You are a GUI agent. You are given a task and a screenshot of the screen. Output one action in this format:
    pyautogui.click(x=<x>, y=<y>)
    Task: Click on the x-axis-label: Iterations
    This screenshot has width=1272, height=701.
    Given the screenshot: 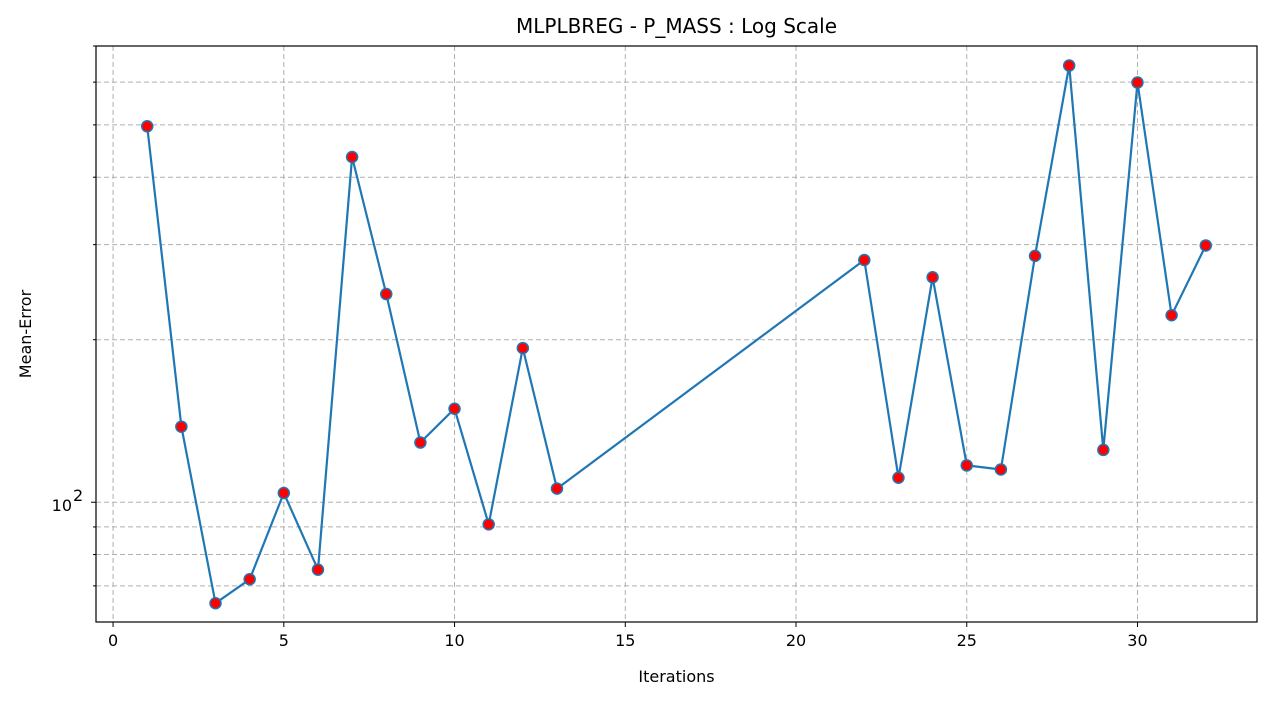 What is the action you would take?
    pyautogui.click(x=676, y=676)
    